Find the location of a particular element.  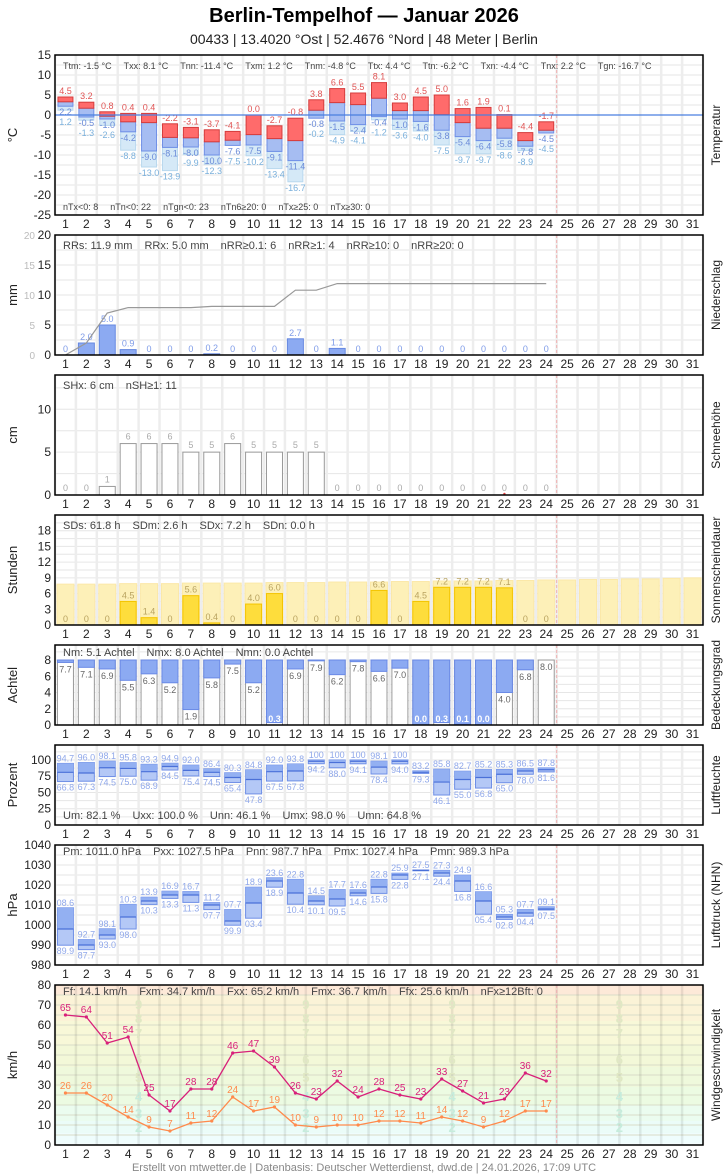

tground-label: -0.2 is located at coordinates (317, 134).